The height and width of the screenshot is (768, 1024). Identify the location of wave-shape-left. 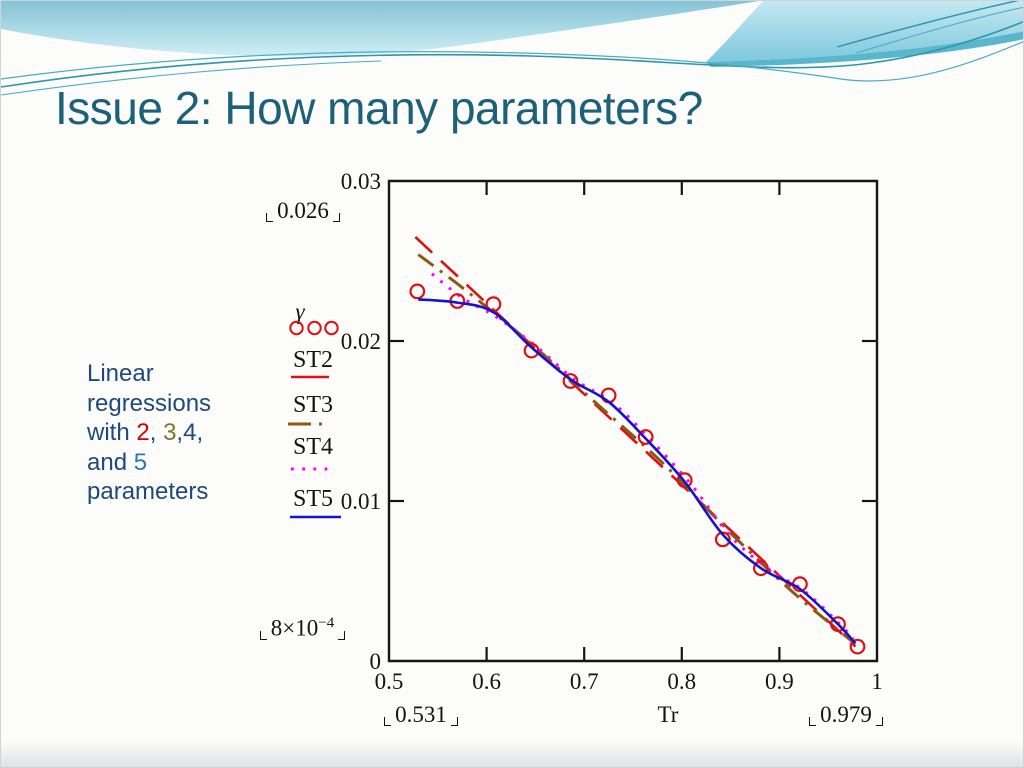
(380, 29).